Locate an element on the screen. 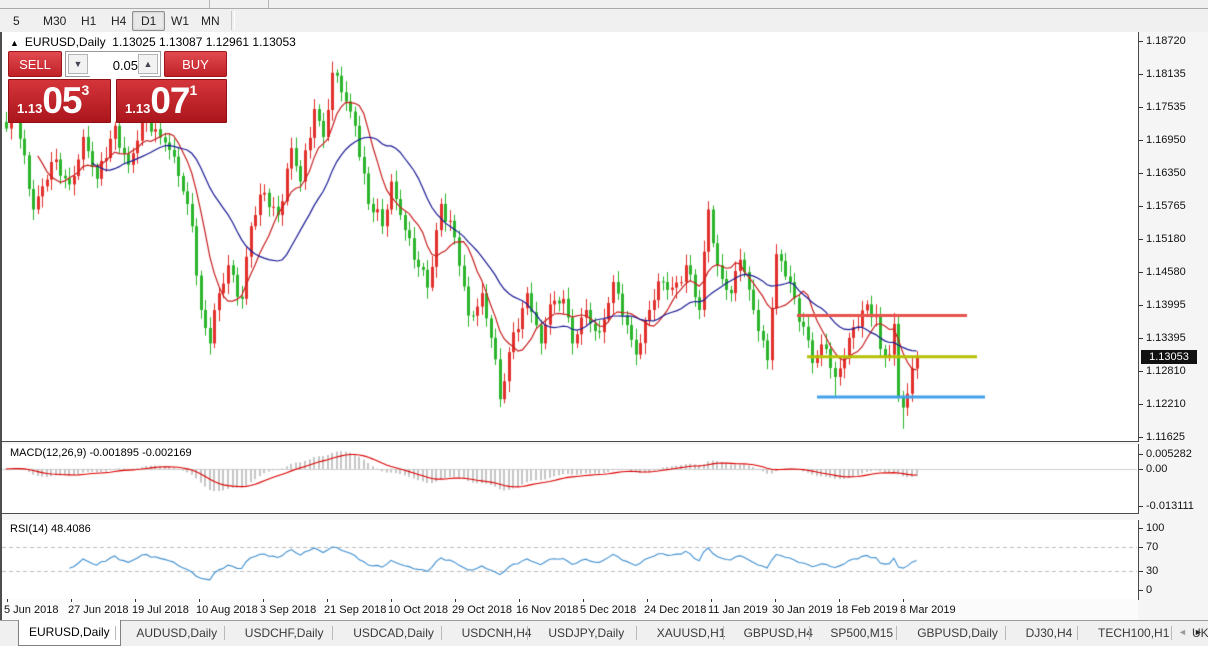  rsi-scale-label: 0 is located at coordinates (1145, 590).